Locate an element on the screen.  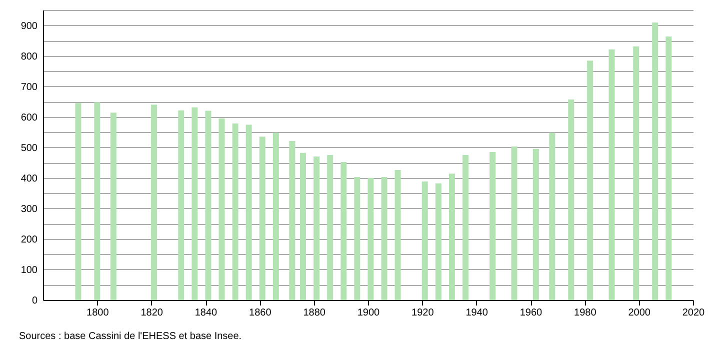
x-tick-label: 1900 is located at coordinates (368, 313).